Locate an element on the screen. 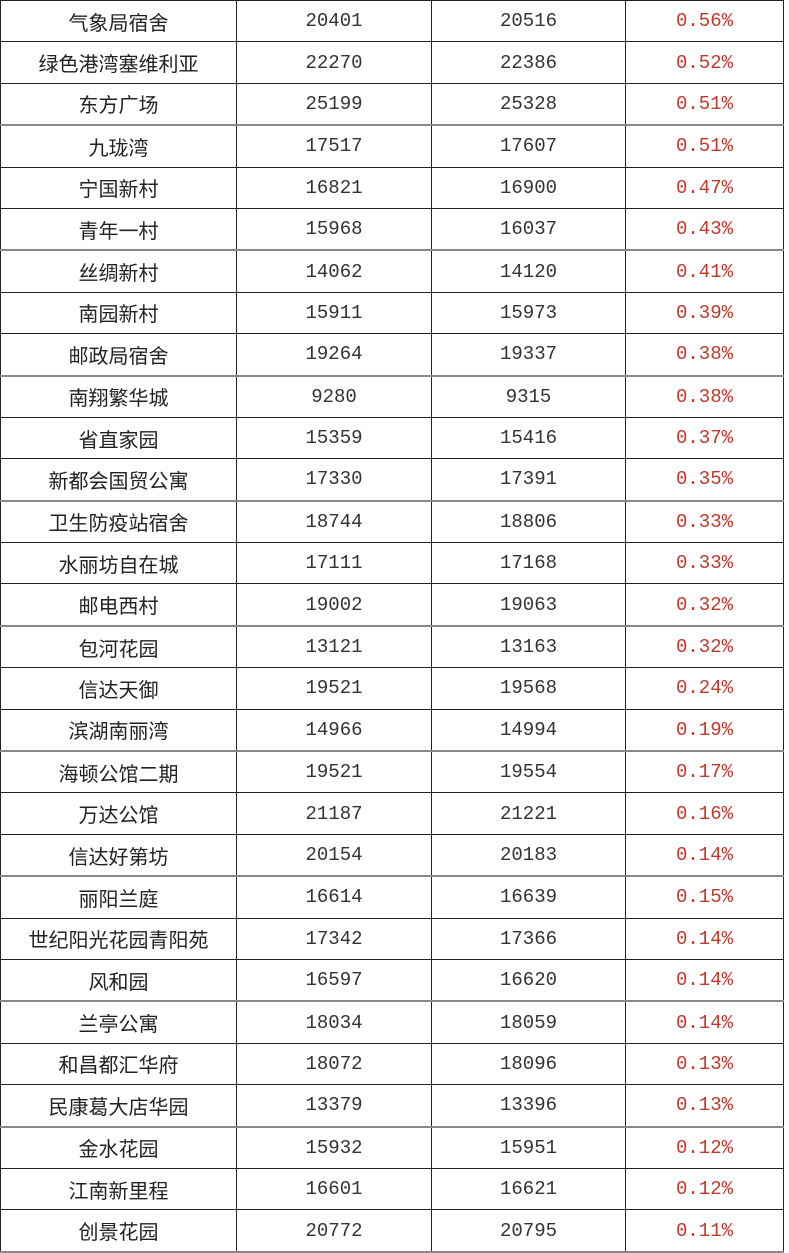 The image size is (789, 1253). community-name-cell: 江南新里程 is located at coordinates (118, 1189).